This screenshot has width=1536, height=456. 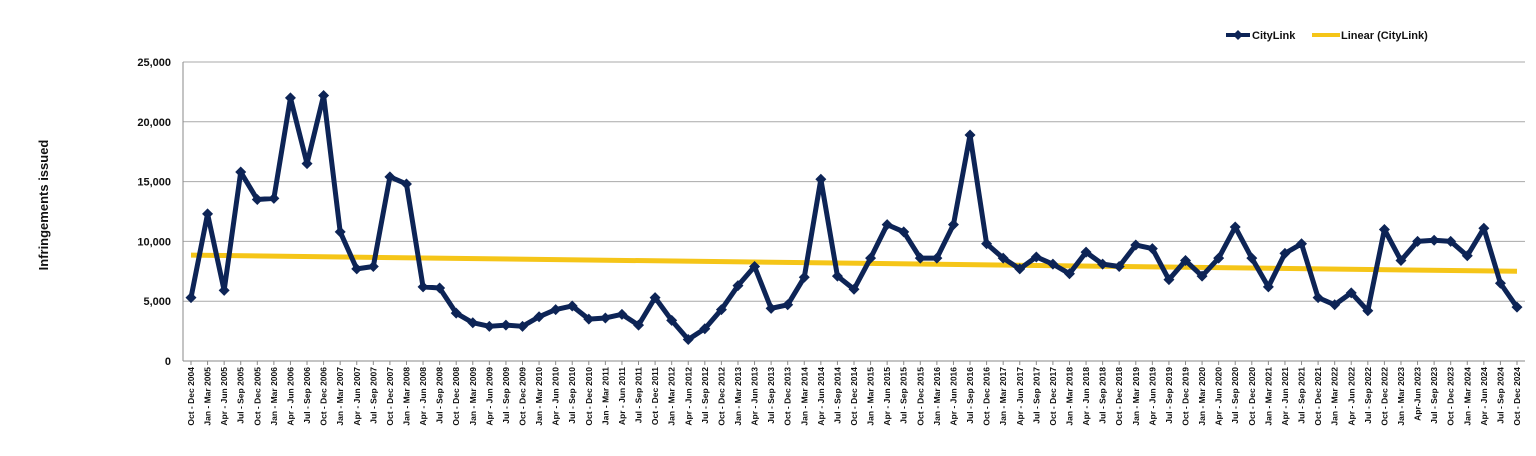 What do you see at coordinates (1484, 396) in the screenshot?
I see `x-tick-label: Apr - Jun 2024` at bounding box center [1484, 396].